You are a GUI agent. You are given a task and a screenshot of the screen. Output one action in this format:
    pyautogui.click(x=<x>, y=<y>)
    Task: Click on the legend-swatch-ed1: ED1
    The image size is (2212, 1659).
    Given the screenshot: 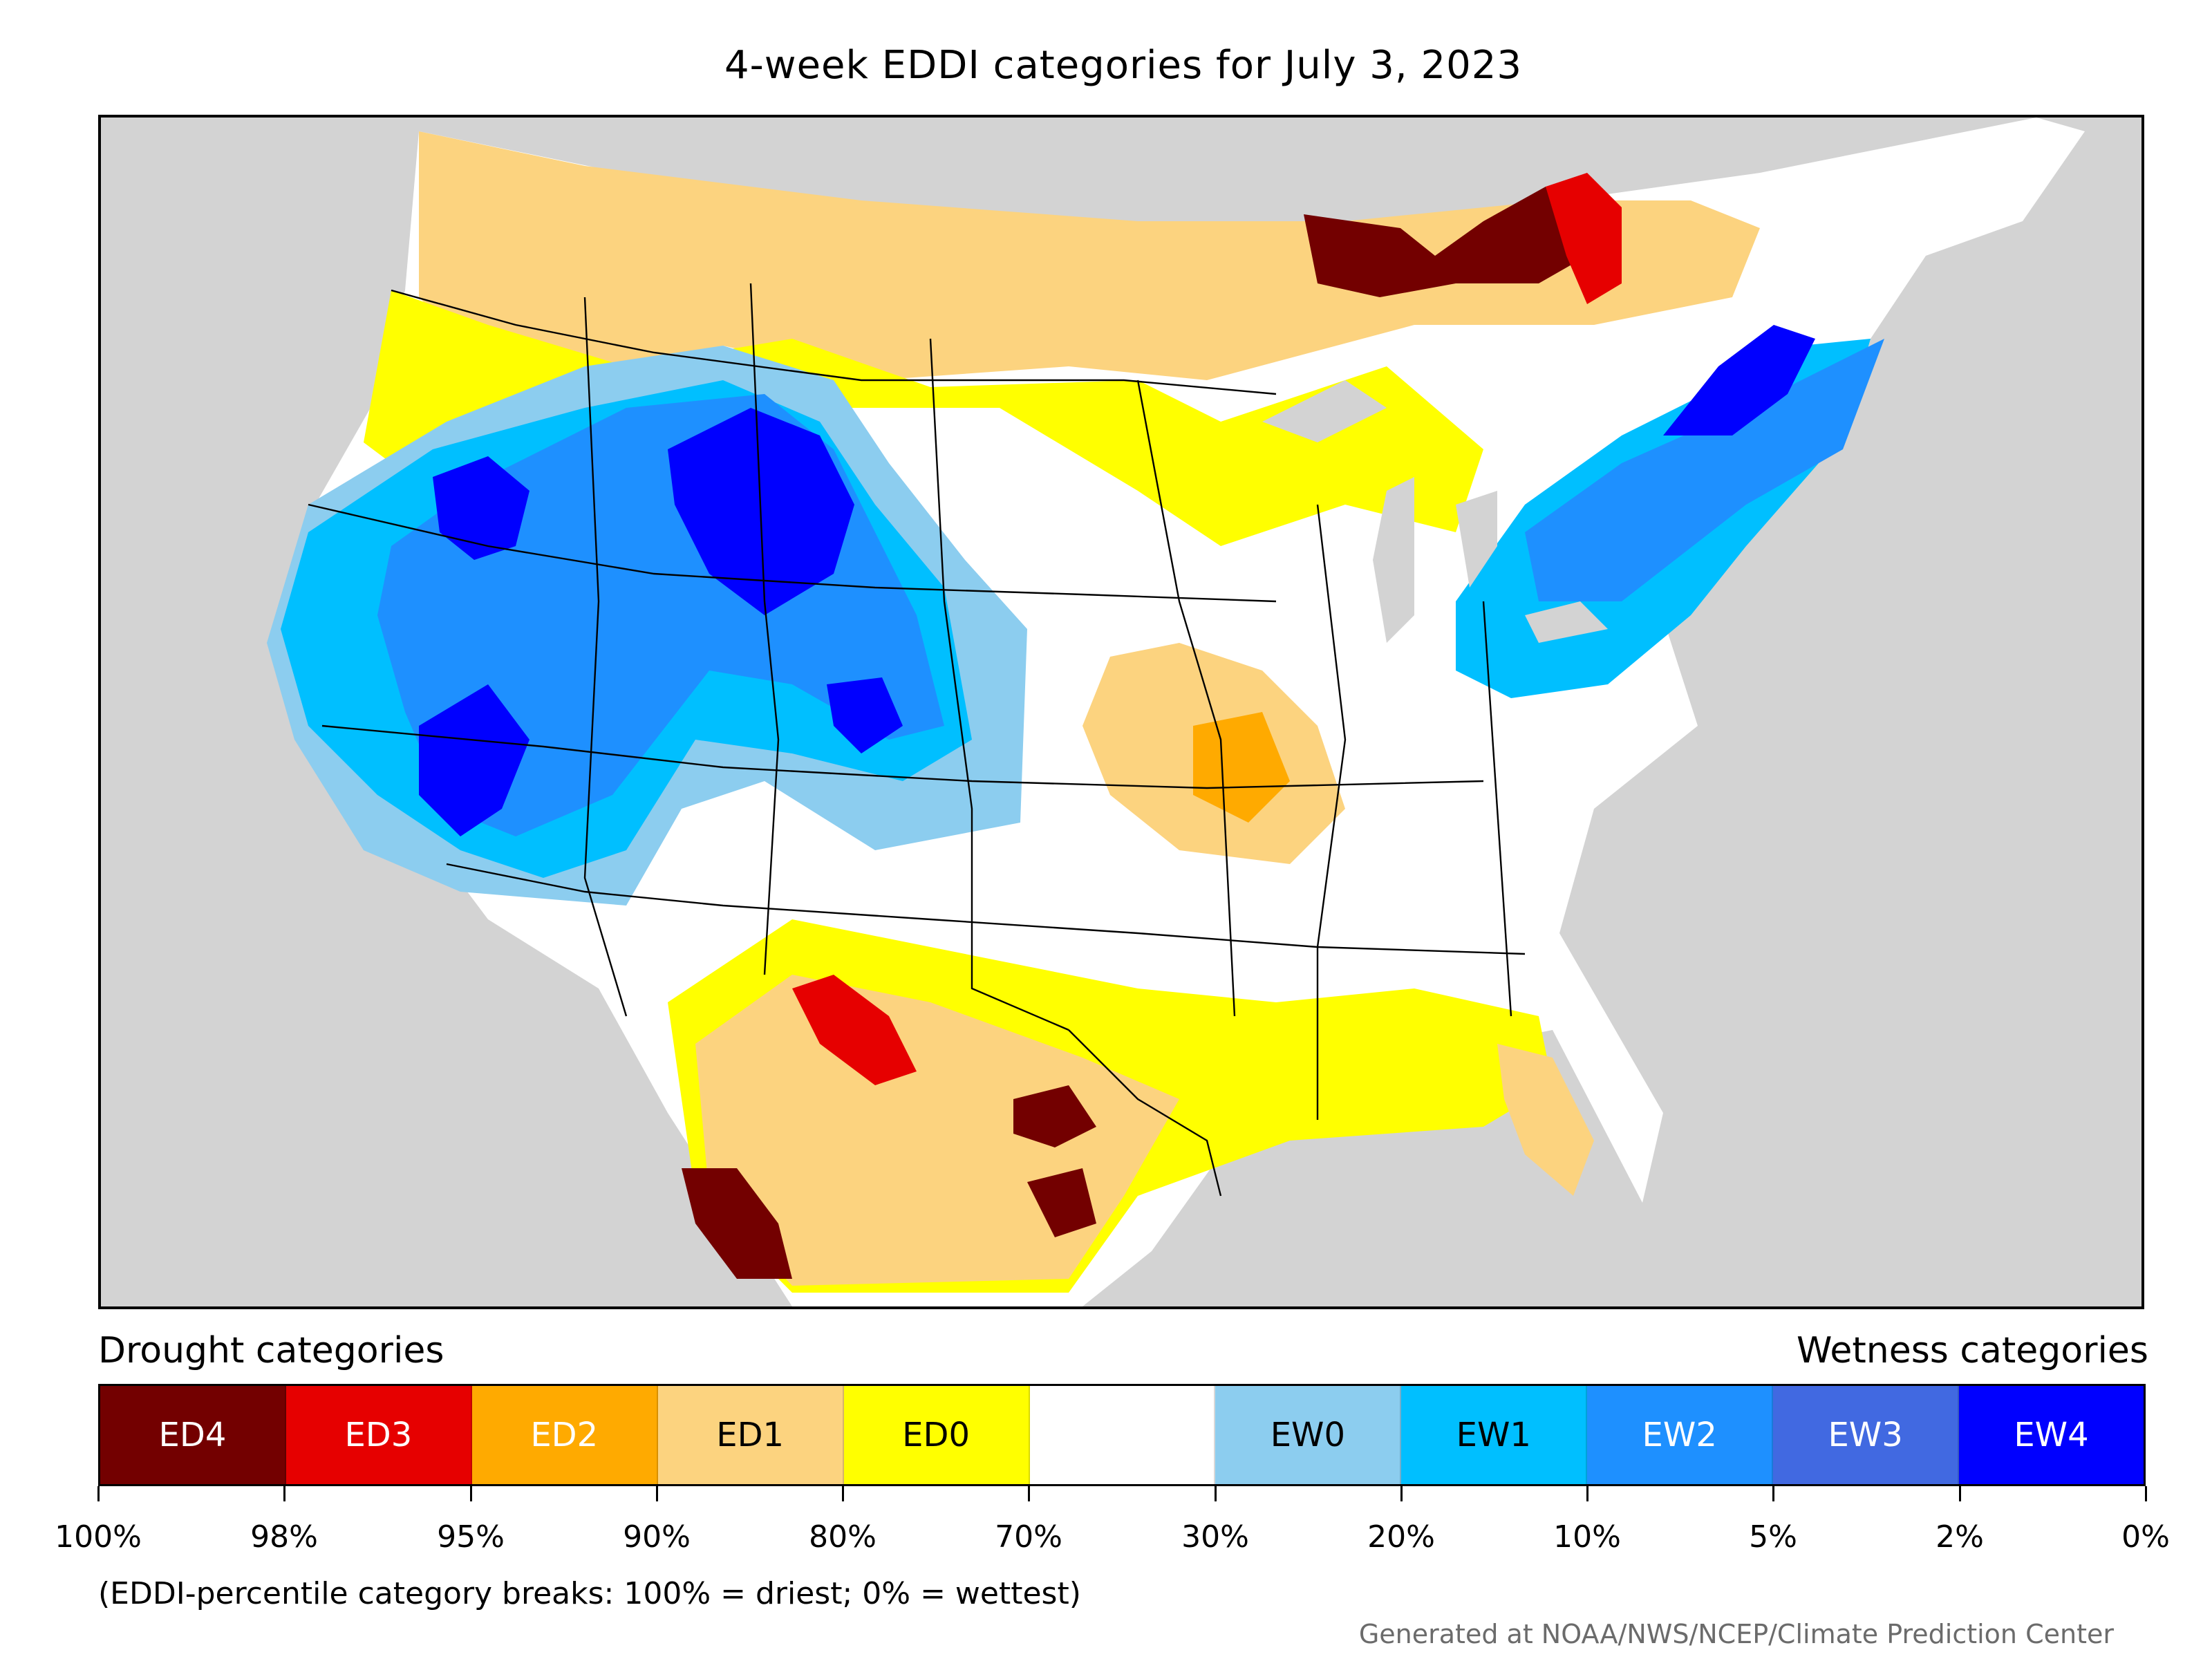 What is the action you would take?
    pyautogui.click(x=751, y=1435)
    